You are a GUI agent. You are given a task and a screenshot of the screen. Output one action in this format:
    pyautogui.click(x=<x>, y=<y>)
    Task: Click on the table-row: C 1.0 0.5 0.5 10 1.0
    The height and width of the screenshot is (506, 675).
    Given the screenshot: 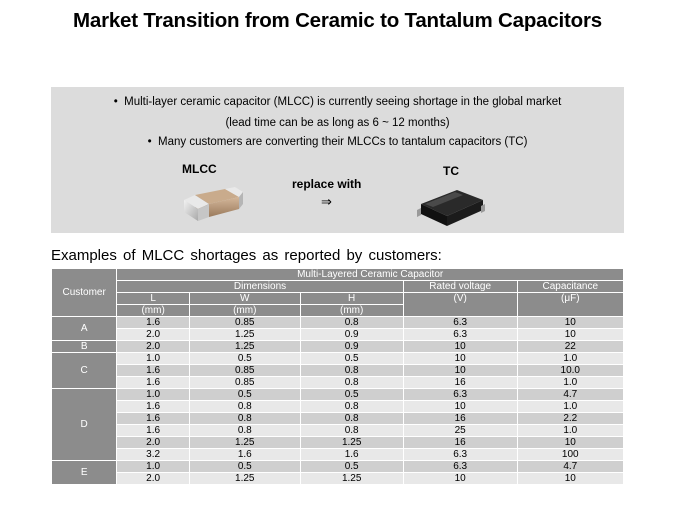 What is the action you would take?
    pyautogui.click(x=337, y=370)
    